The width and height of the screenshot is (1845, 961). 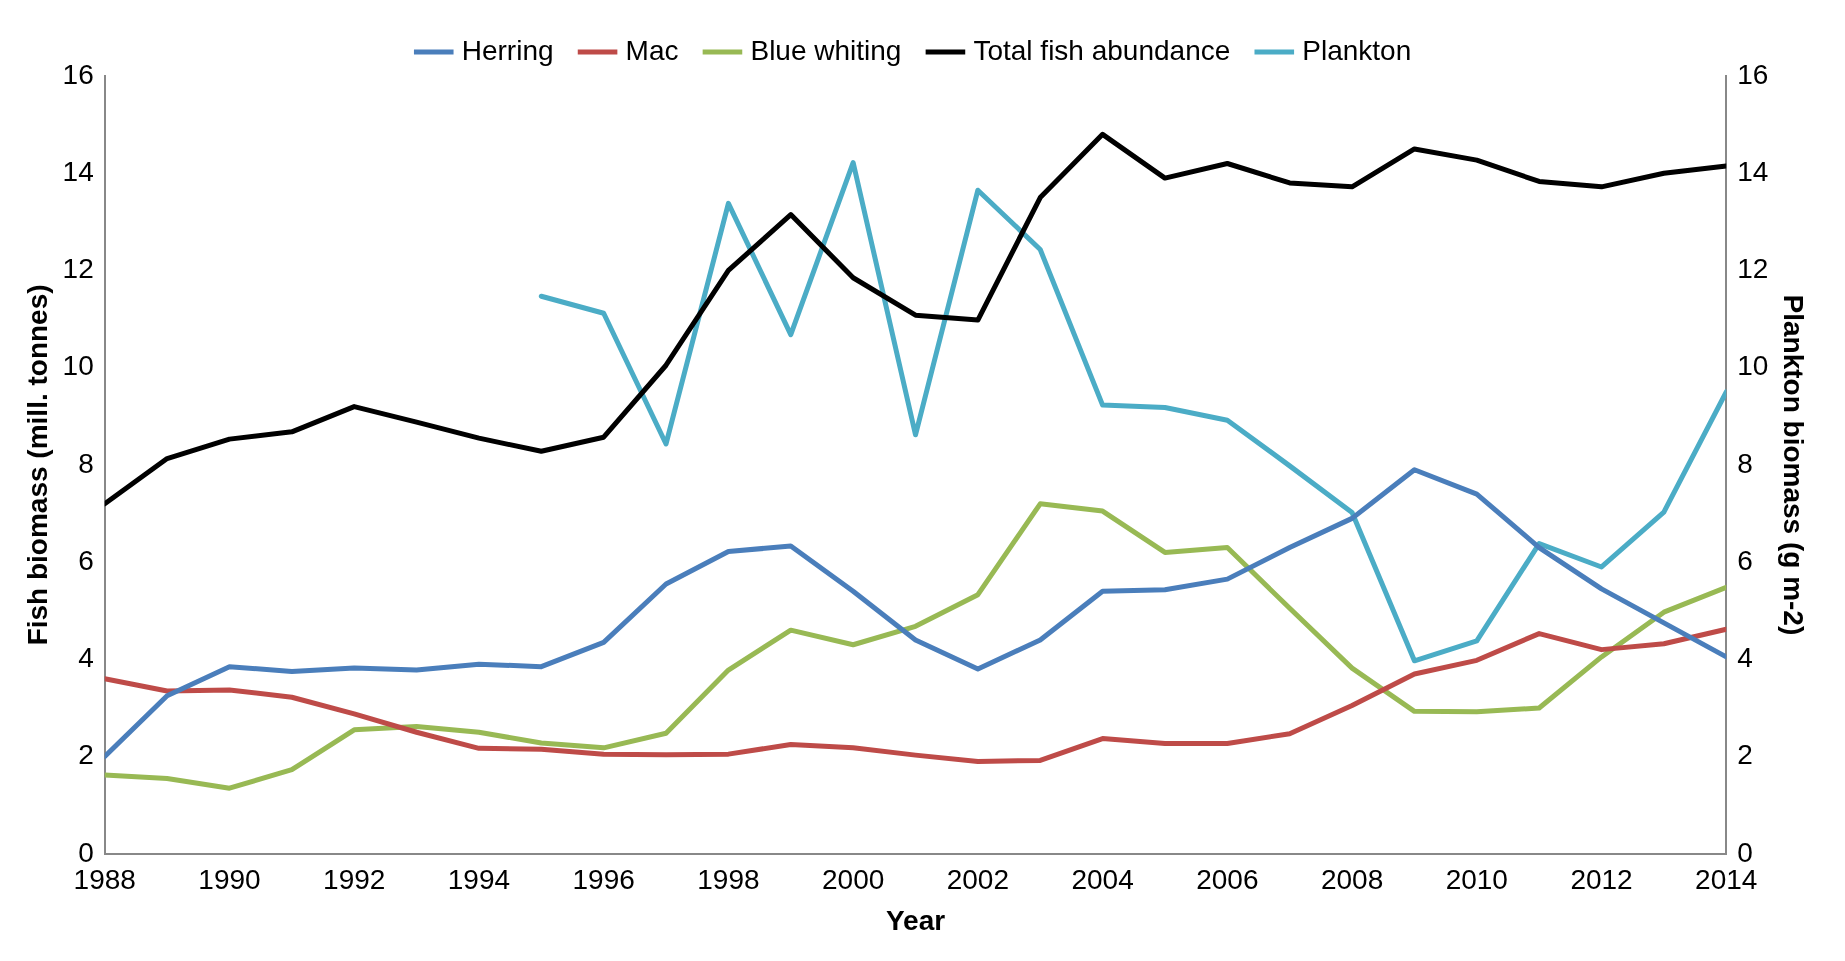 I want to click on y-tick-label: 16, so click(x=78, y=74).